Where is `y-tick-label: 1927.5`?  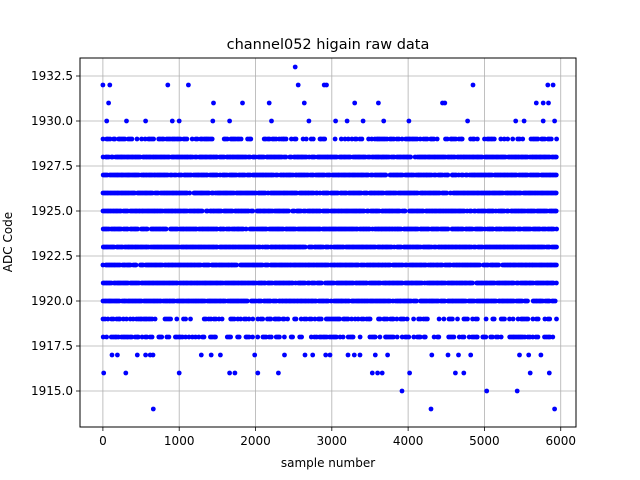 y-tick-label: 1927.5 is located at coordinates (52, 166).